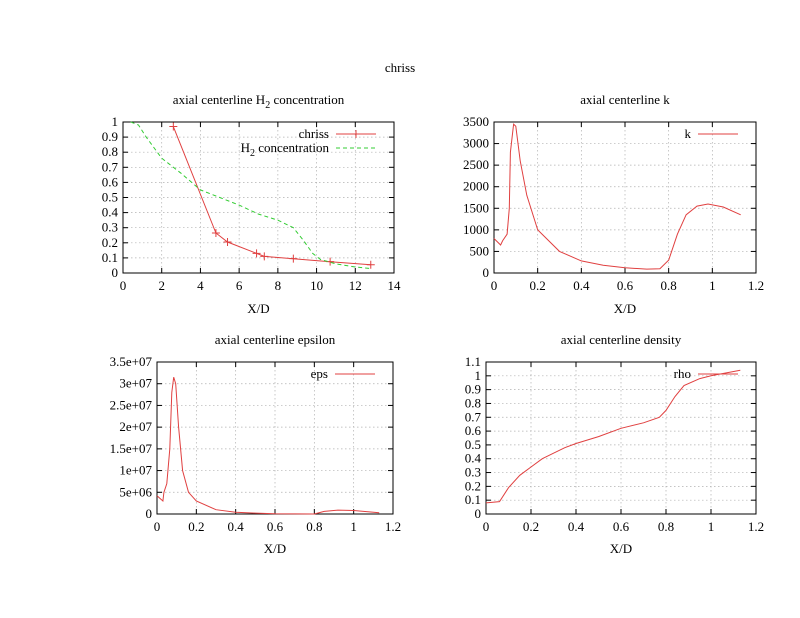 This screenshot has height=618, width=800. What do you see at coordinates (275, 339) in the screenshot?
I see `panel-title: axial centerline epsilon` at bounding box center [275, 339].